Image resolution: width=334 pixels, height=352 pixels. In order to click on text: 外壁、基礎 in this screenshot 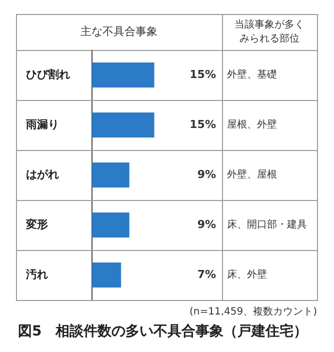, I will do `click(252, 74)`.